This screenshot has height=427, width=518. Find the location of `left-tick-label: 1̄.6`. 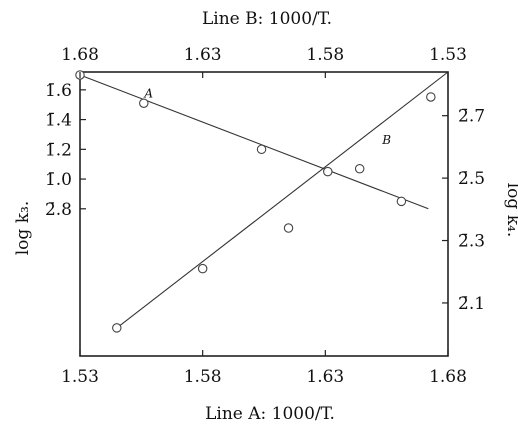

left-tick-label: 1̄.6 is located at coordinates (58, 91).